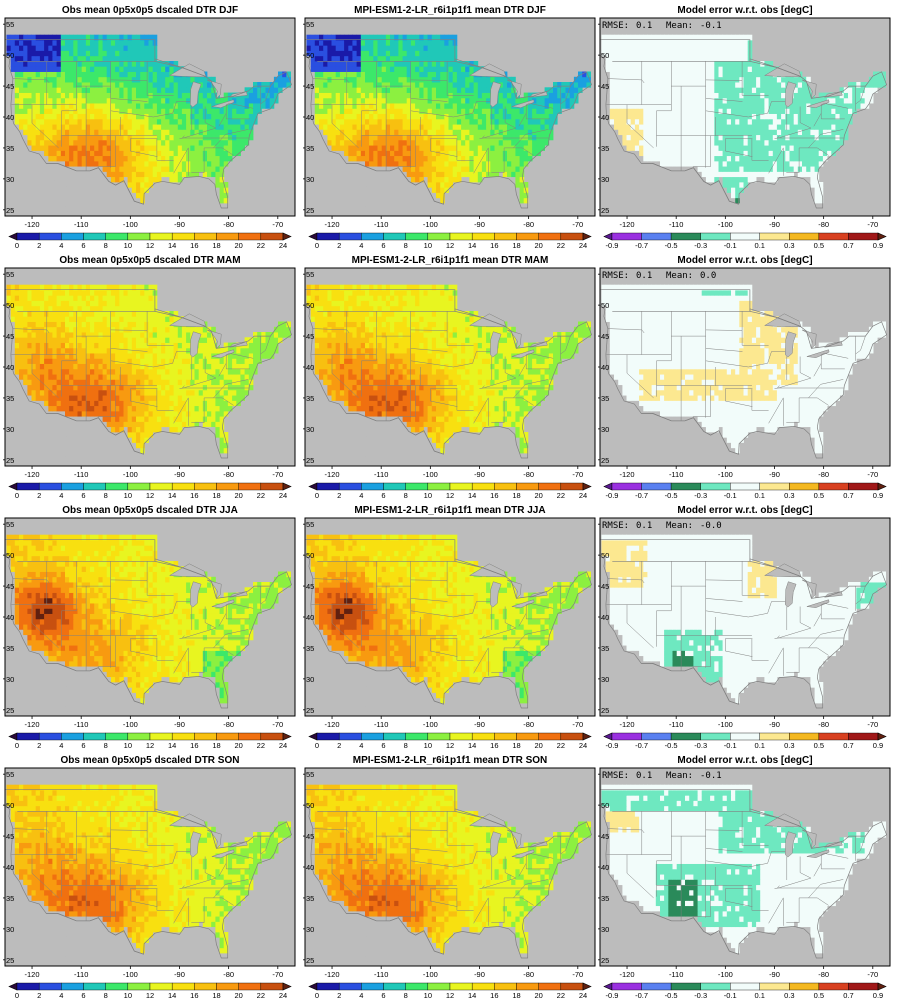 The height and width of the screenshot is (1000, 900). Describe the element at coordinates (730, 495) in the screenshot. I see `colorbar-tick-label: -0.1` at that location.